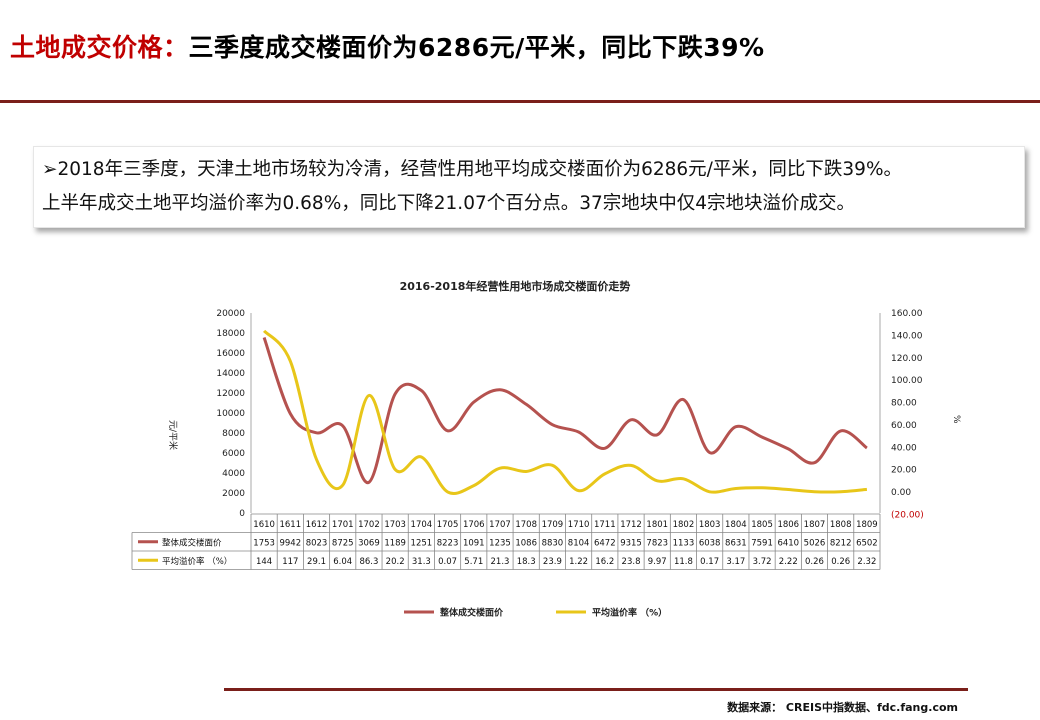 The image size is (1040, 720). I want to click on premium-data-label: 5.71, so click(473, 562).